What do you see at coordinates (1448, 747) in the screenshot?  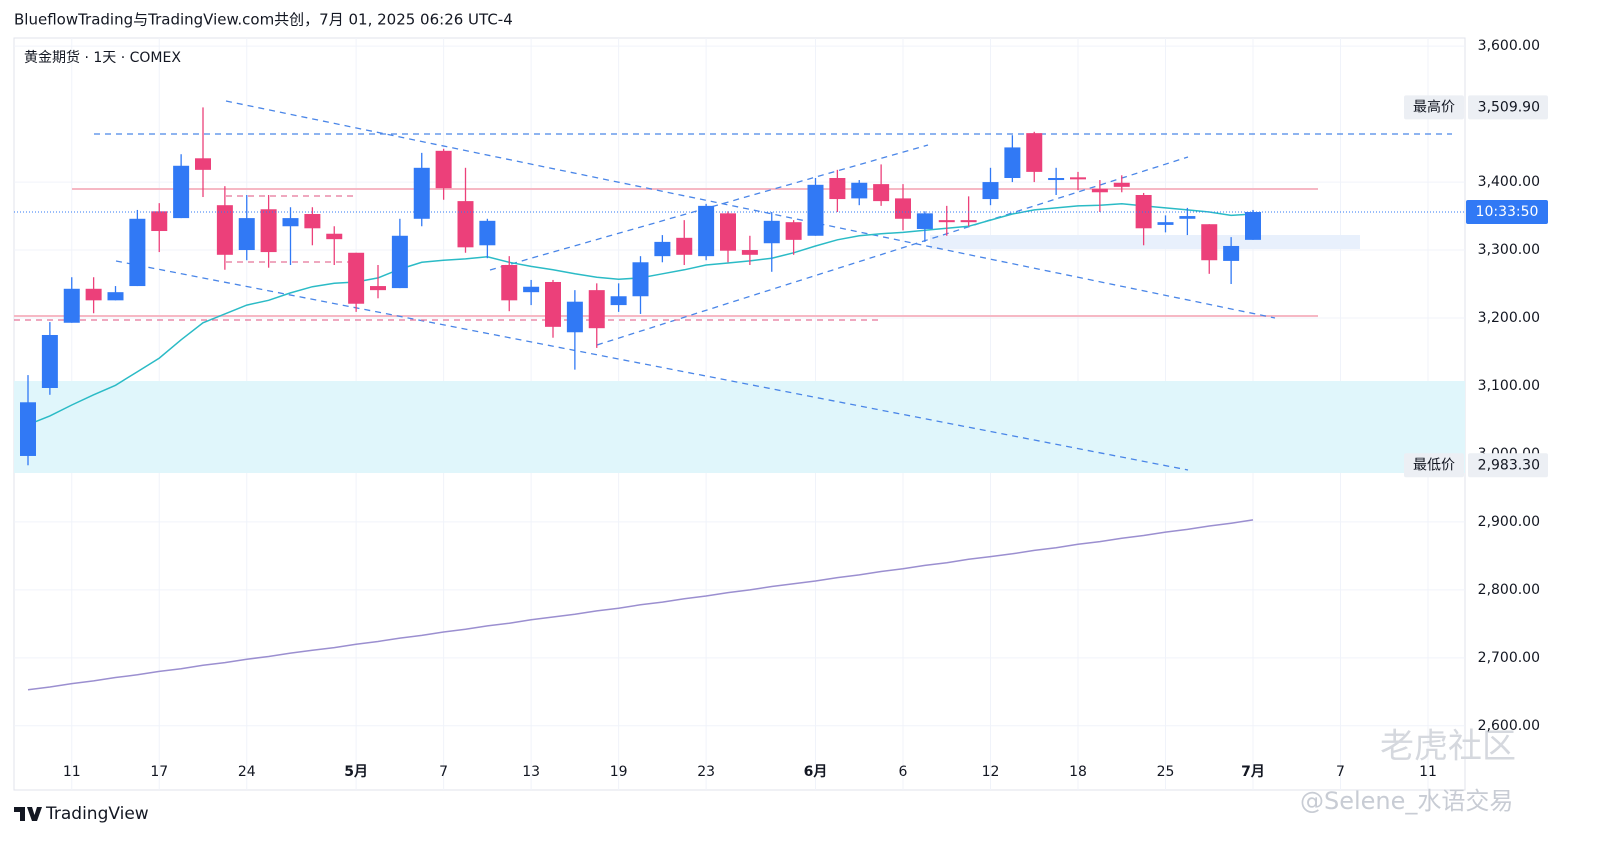 I see `watermark: 老虎社区` at bounding box center [1448, 747].